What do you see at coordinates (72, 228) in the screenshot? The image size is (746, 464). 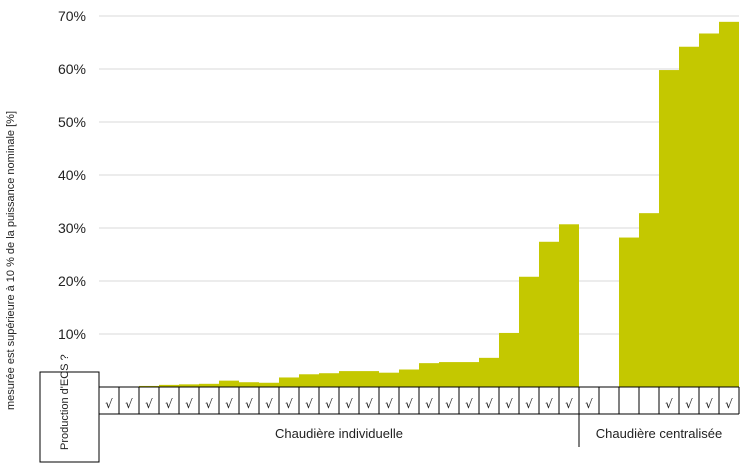 I see `y-tick-label: 30%` at bounding box center [72, 228].